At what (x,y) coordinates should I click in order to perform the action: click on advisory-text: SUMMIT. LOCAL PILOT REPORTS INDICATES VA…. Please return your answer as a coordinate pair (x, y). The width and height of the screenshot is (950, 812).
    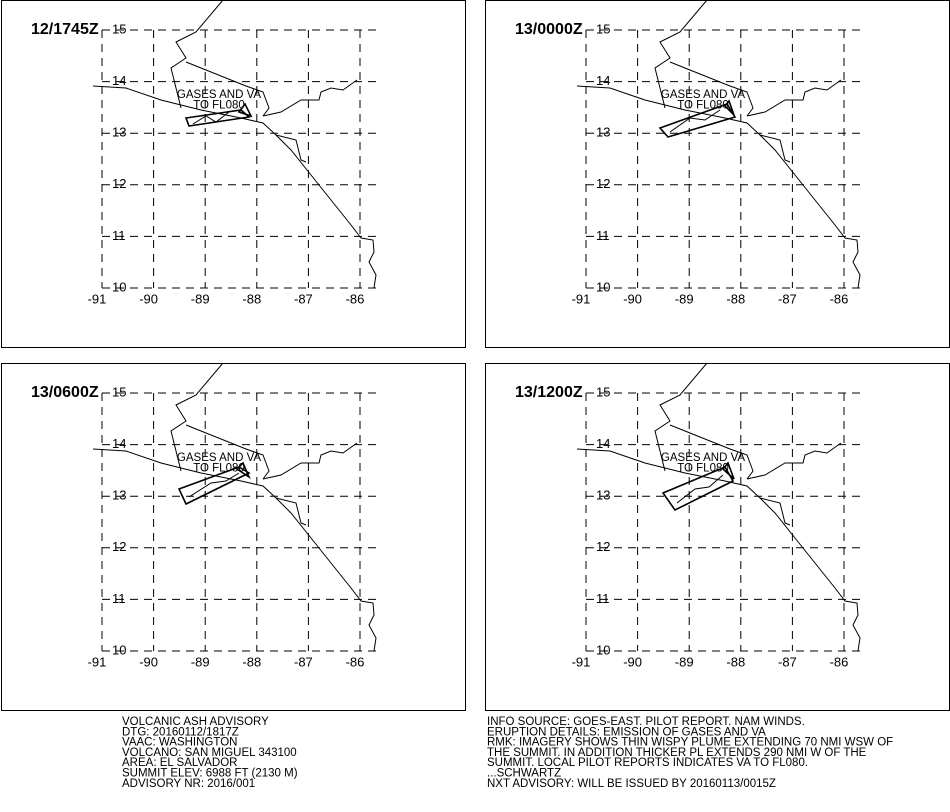
    Looking at the image, I should click on (647, 763).